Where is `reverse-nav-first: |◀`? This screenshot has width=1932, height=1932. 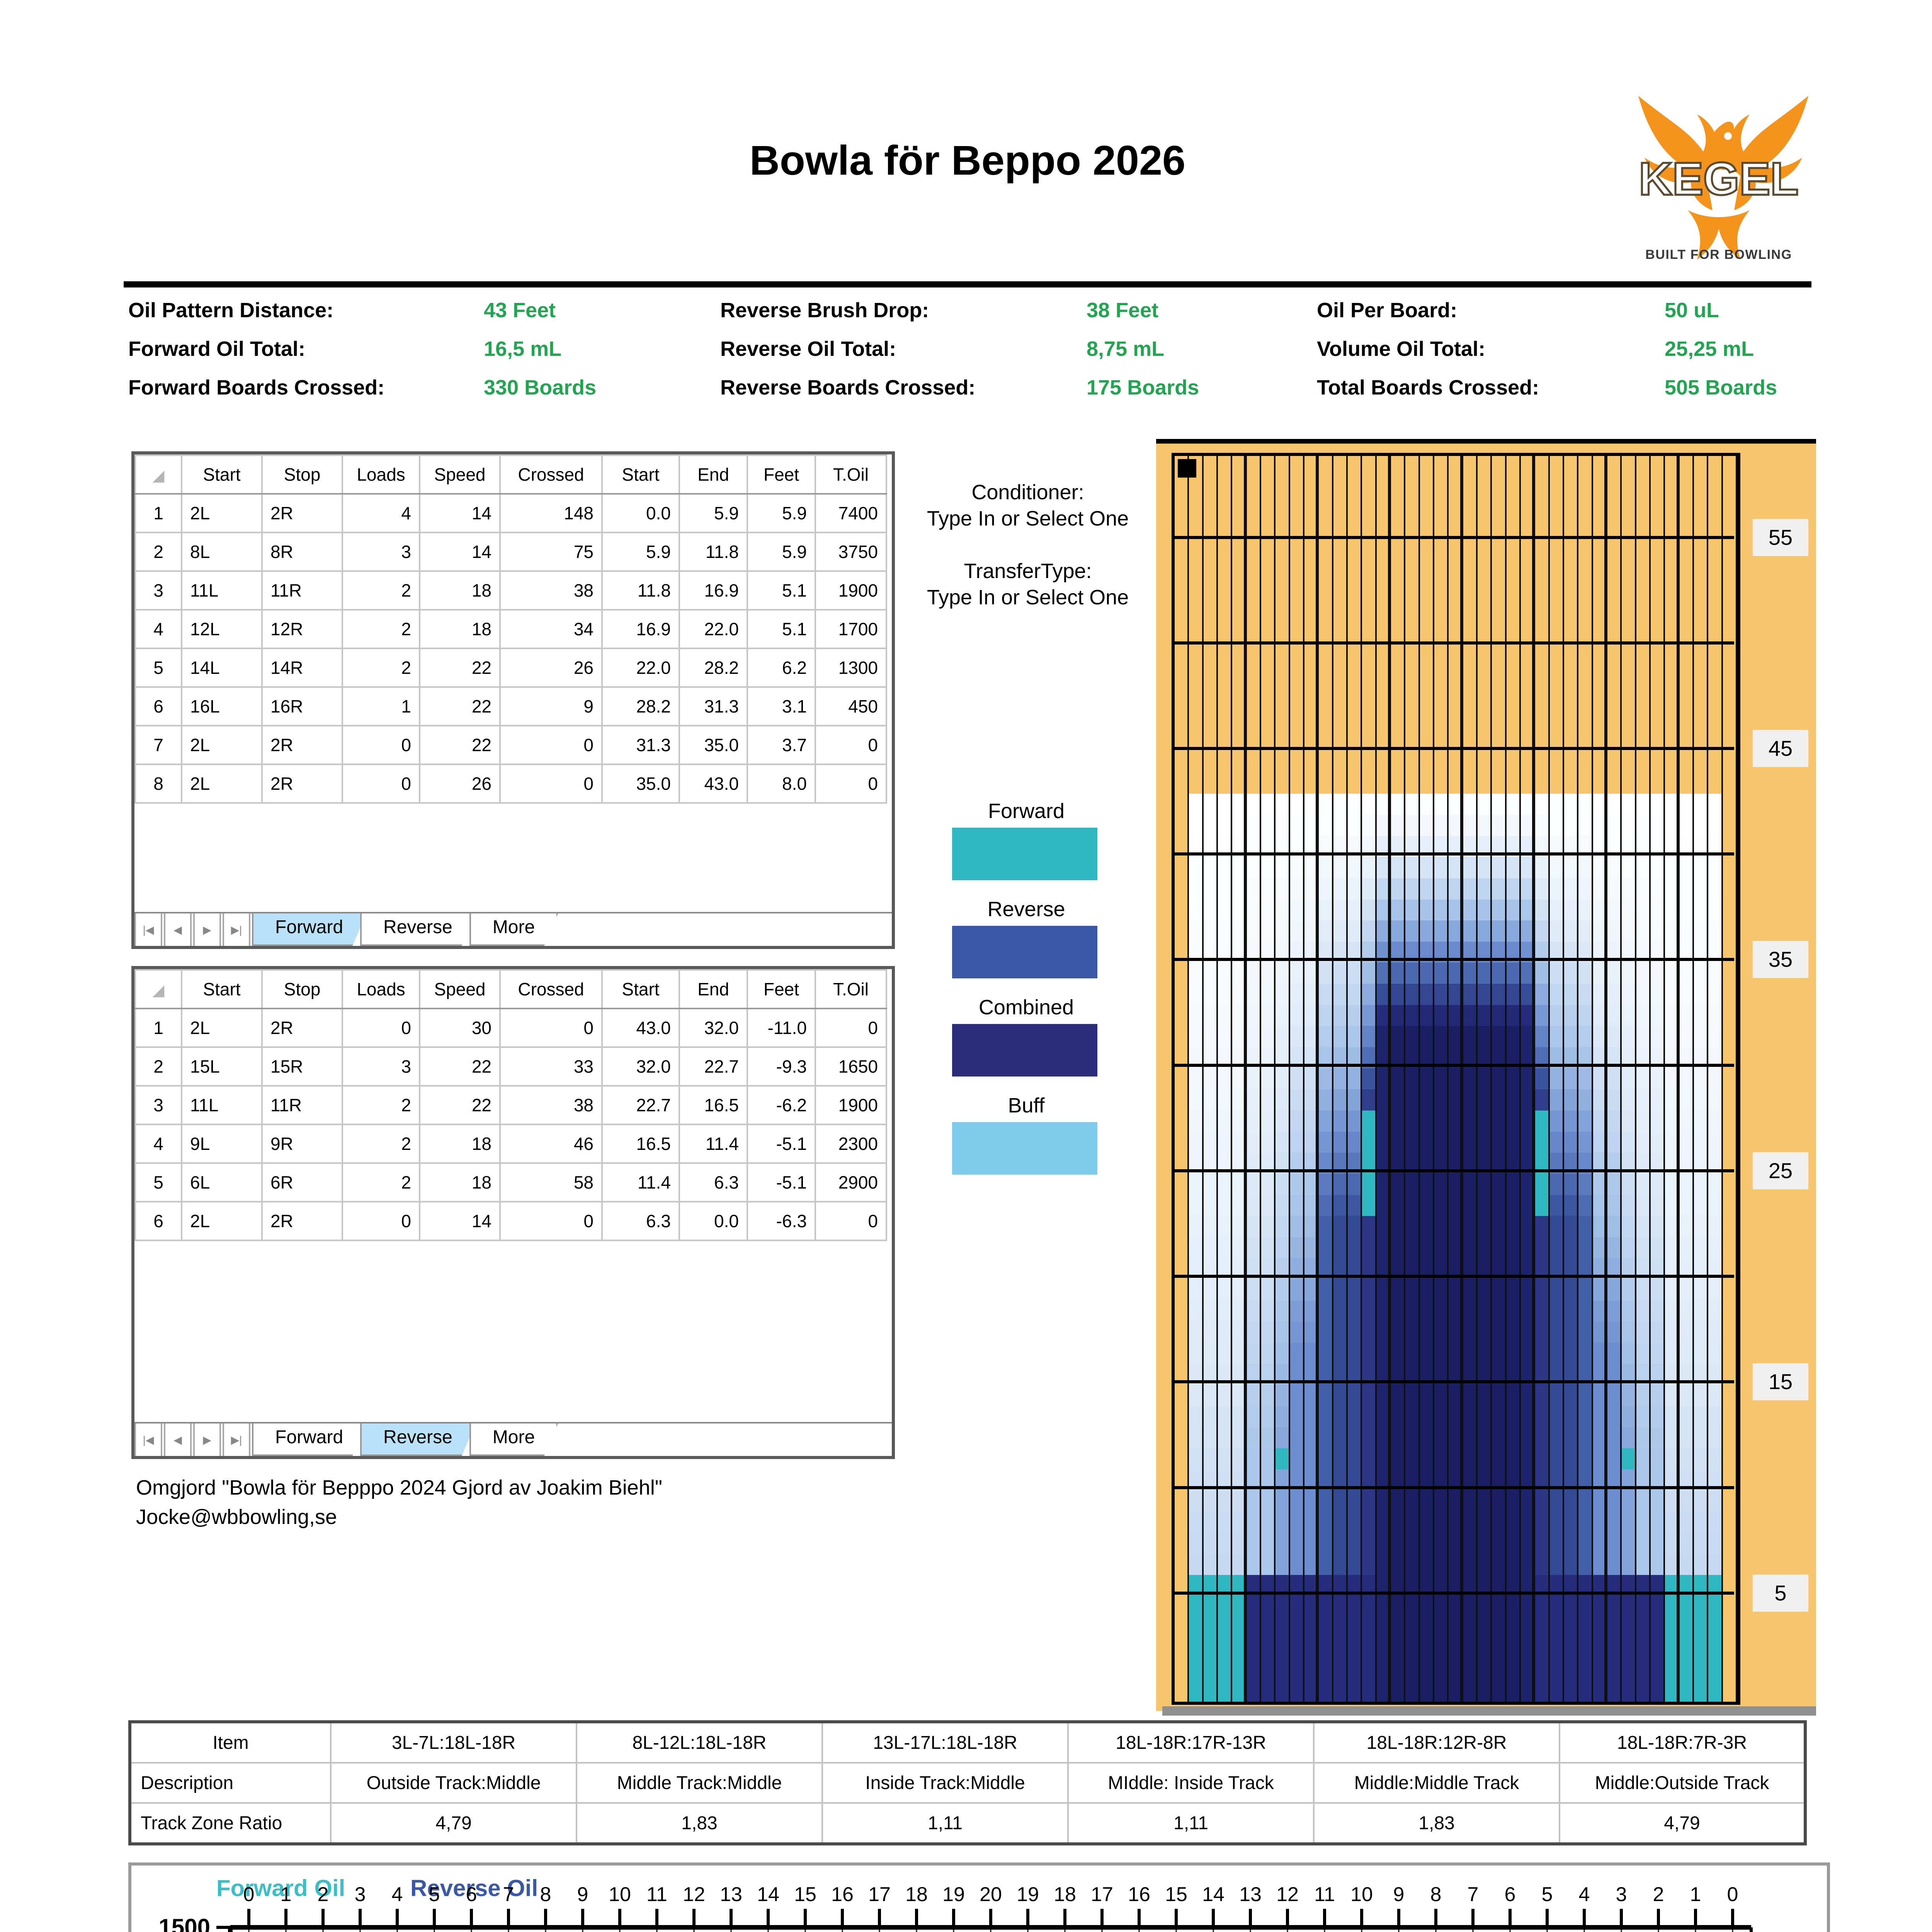 reverse-nav-first: |◀ is located at coordinates (148, 1440).